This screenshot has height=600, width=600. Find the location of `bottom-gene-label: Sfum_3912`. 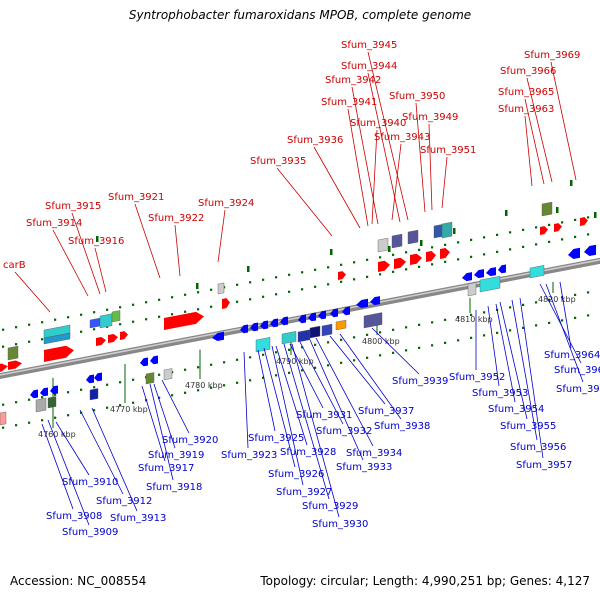

bottom-gene-label: Sfum_3912 is located at coordinates (124, 501).